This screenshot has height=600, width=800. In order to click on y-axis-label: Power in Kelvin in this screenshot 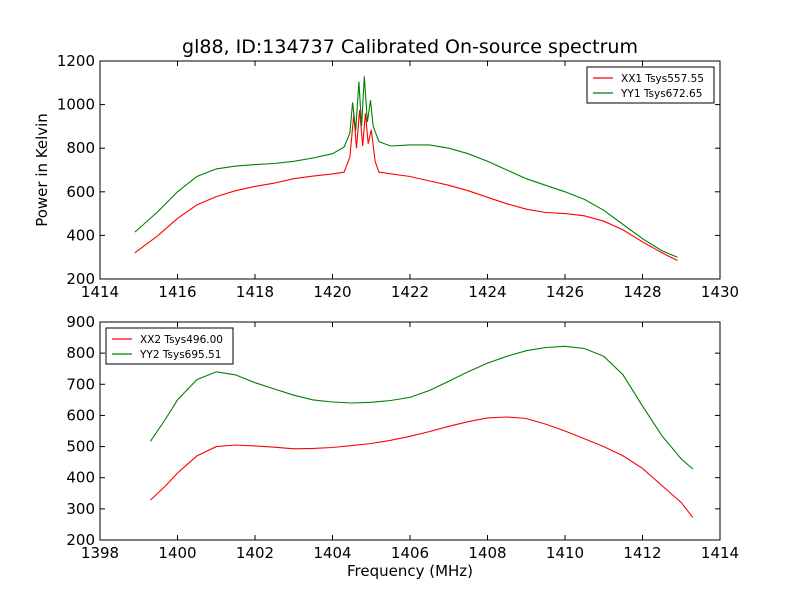, I will do `click(42, 170)`.